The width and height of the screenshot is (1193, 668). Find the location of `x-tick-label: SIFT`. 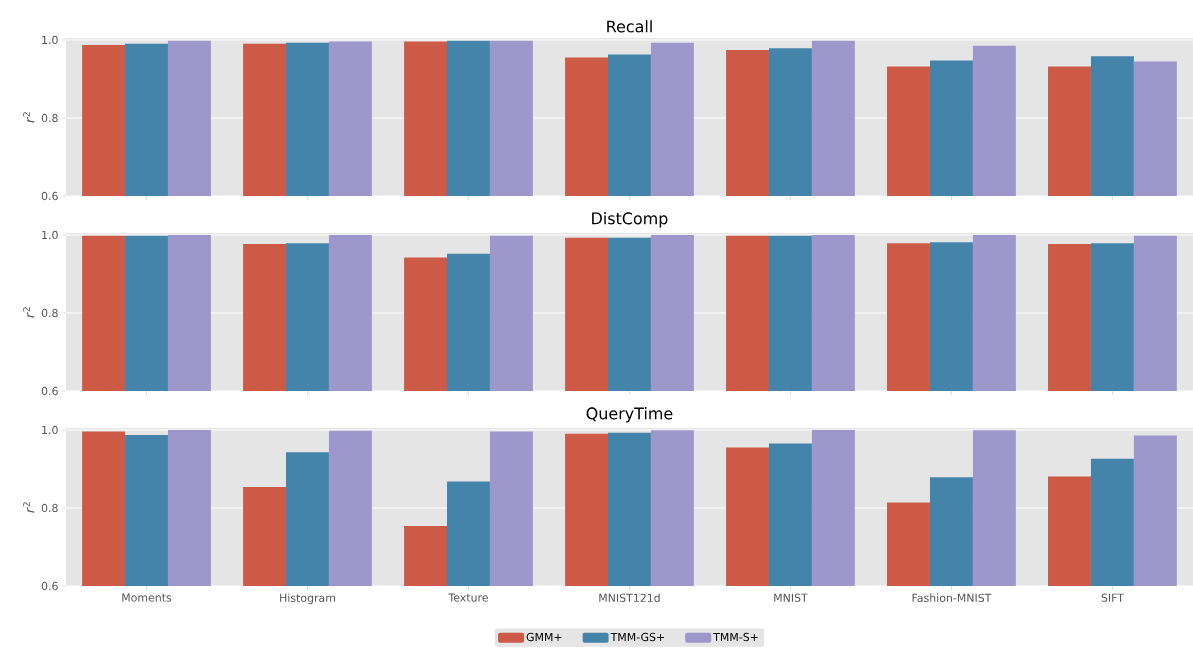

x-tick-label: SIFT is located at coordinates (1112, 597).